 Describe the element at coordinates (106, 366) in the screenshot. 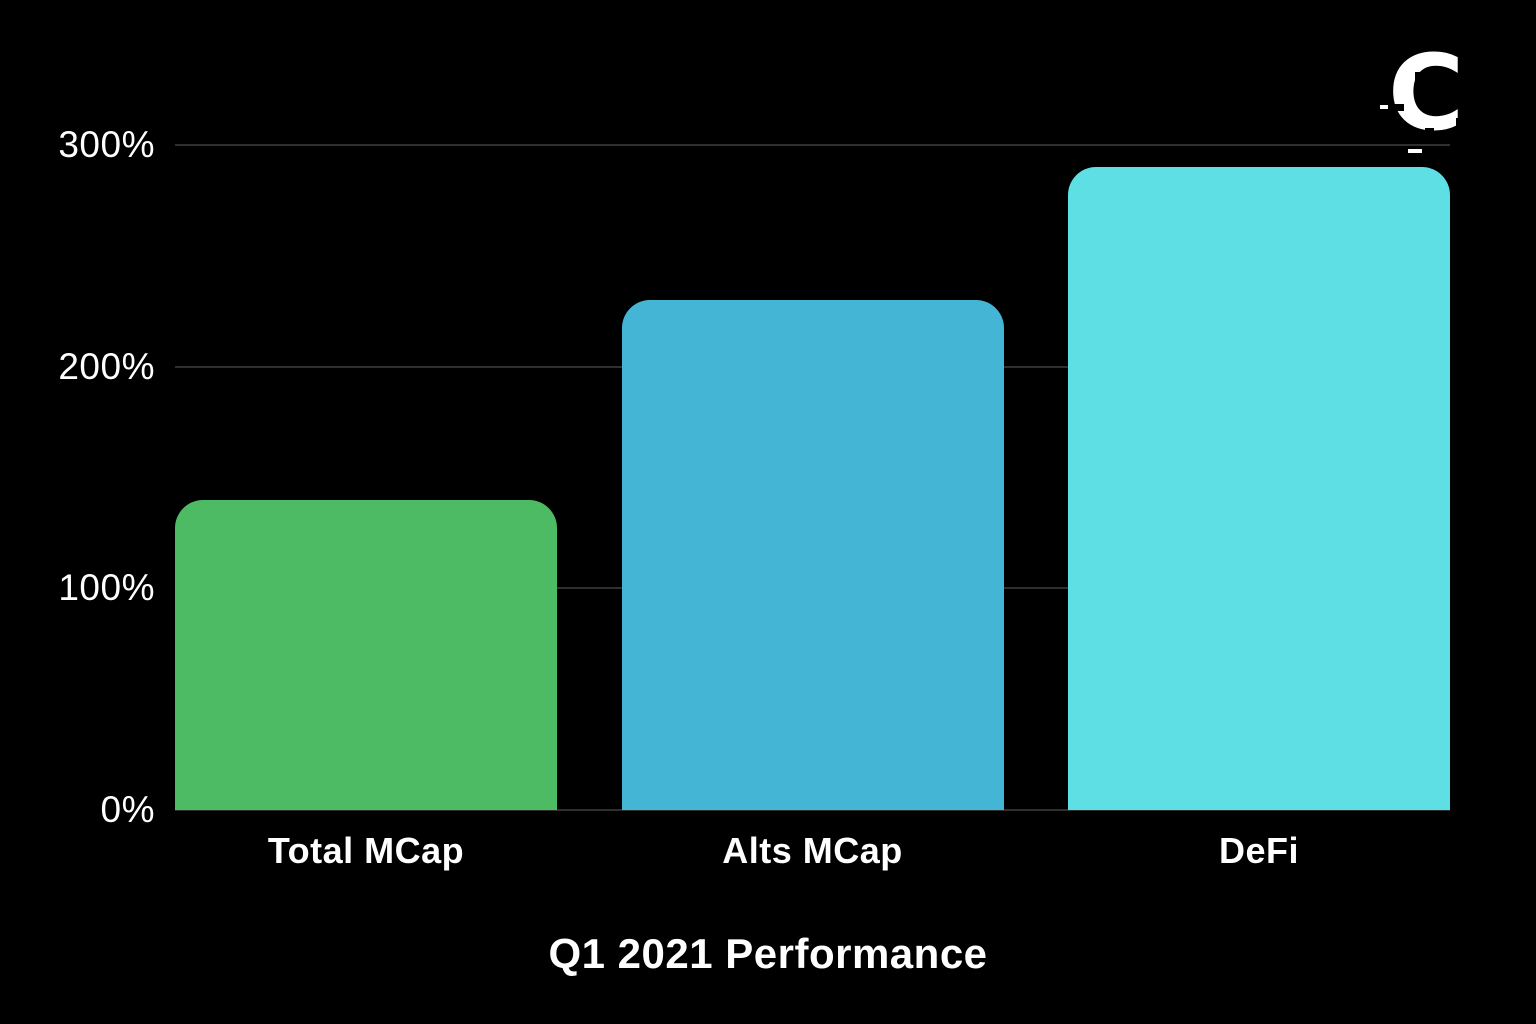

I see `y-axis-label-200: 200%` at that location.